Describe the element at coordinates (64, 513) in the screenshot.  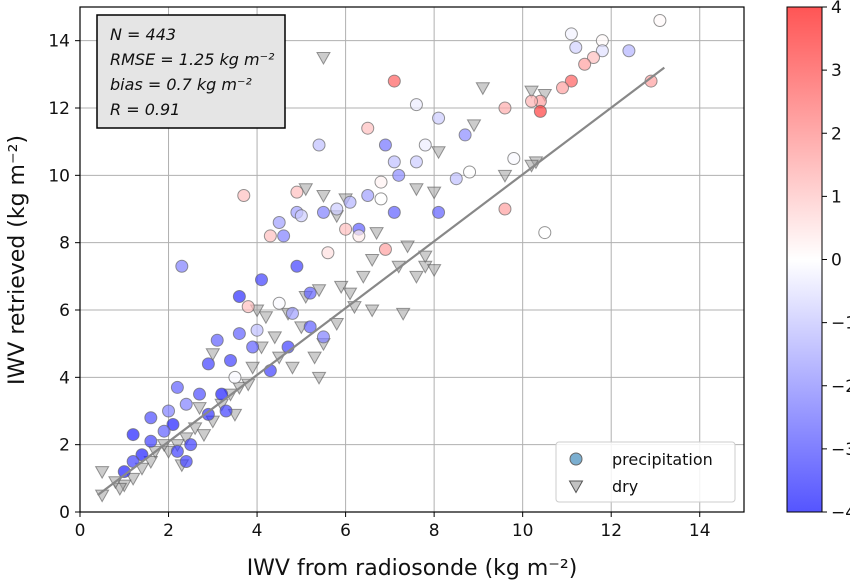
I see `y-tick-label: 0` at that location.